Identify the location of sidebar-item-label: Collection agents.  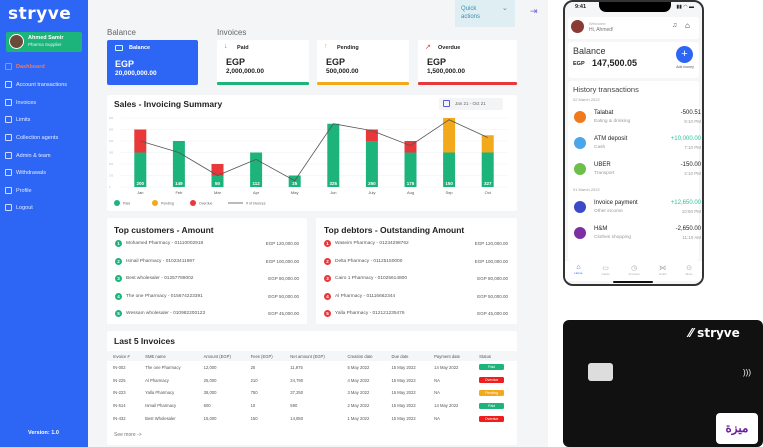
(37, 137).